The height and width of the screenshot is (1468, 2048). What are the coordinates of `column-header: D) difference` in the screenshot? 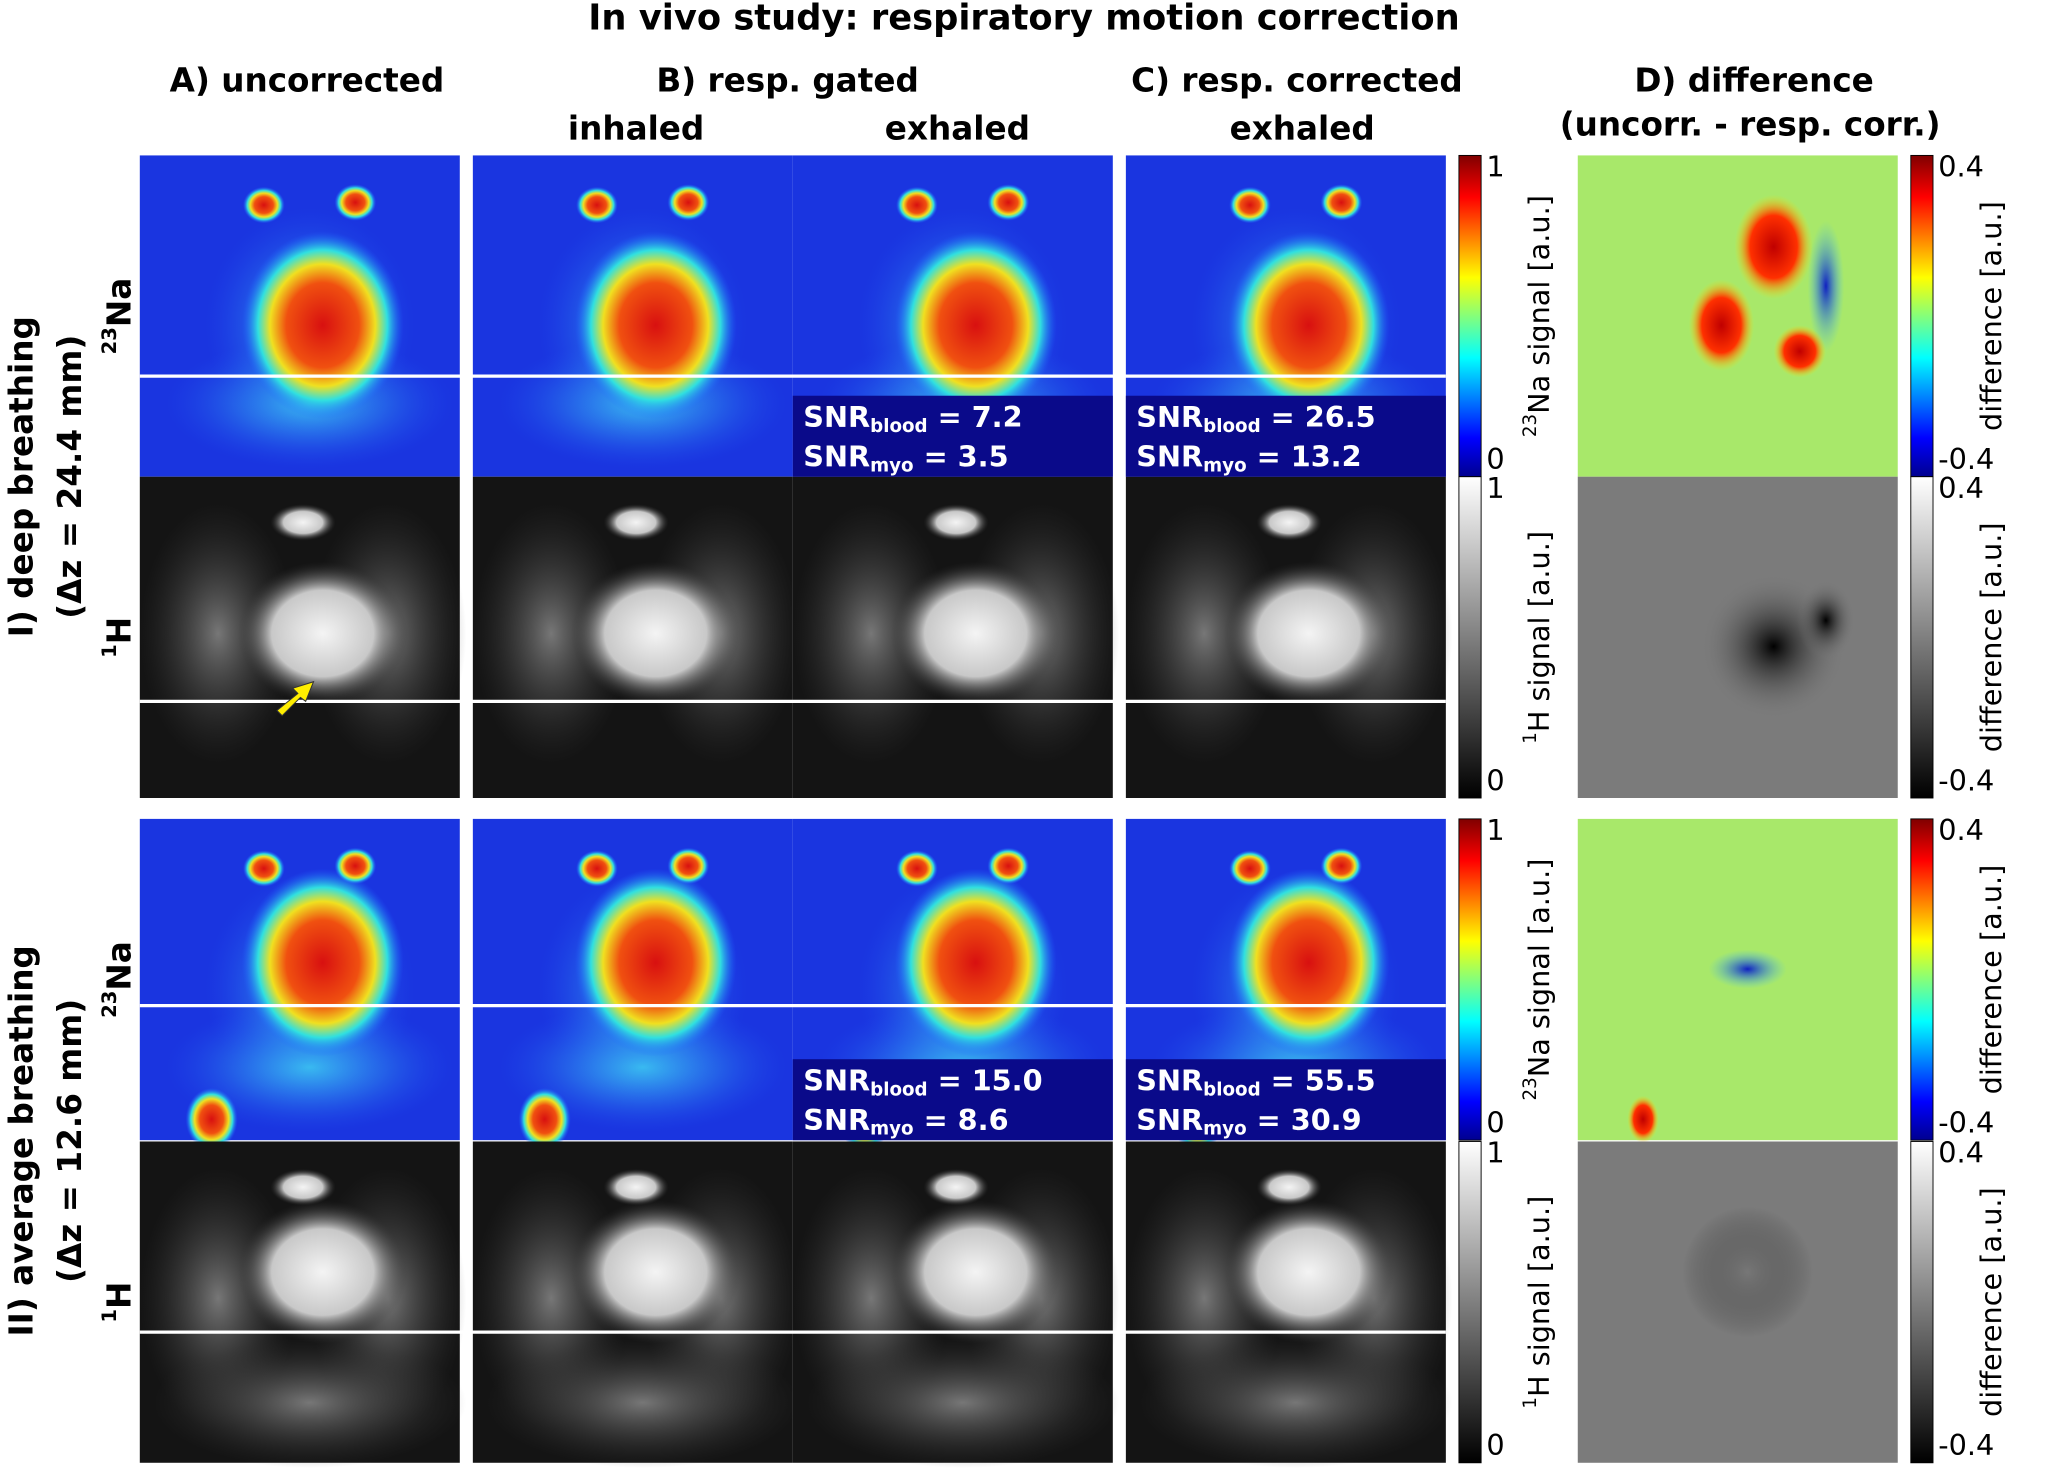 It's located at (1753, 80).